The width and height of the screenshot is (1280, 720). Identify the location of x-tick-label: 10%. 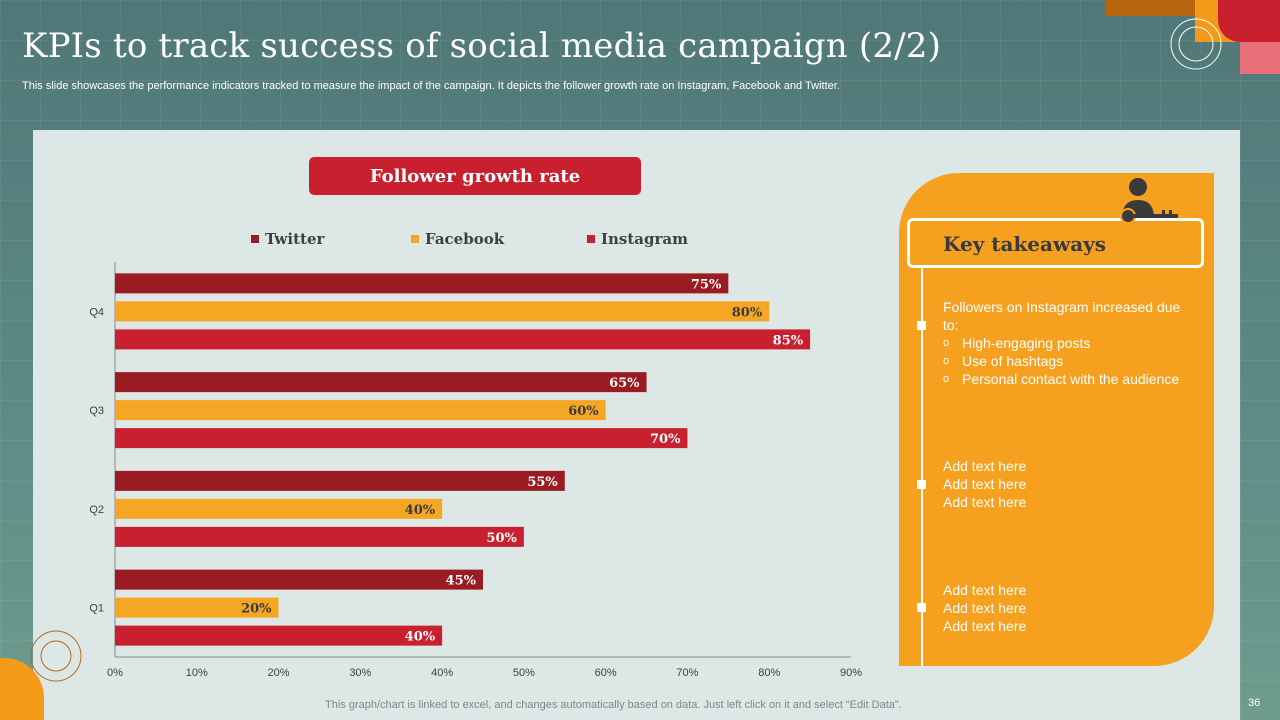
(197, 673).